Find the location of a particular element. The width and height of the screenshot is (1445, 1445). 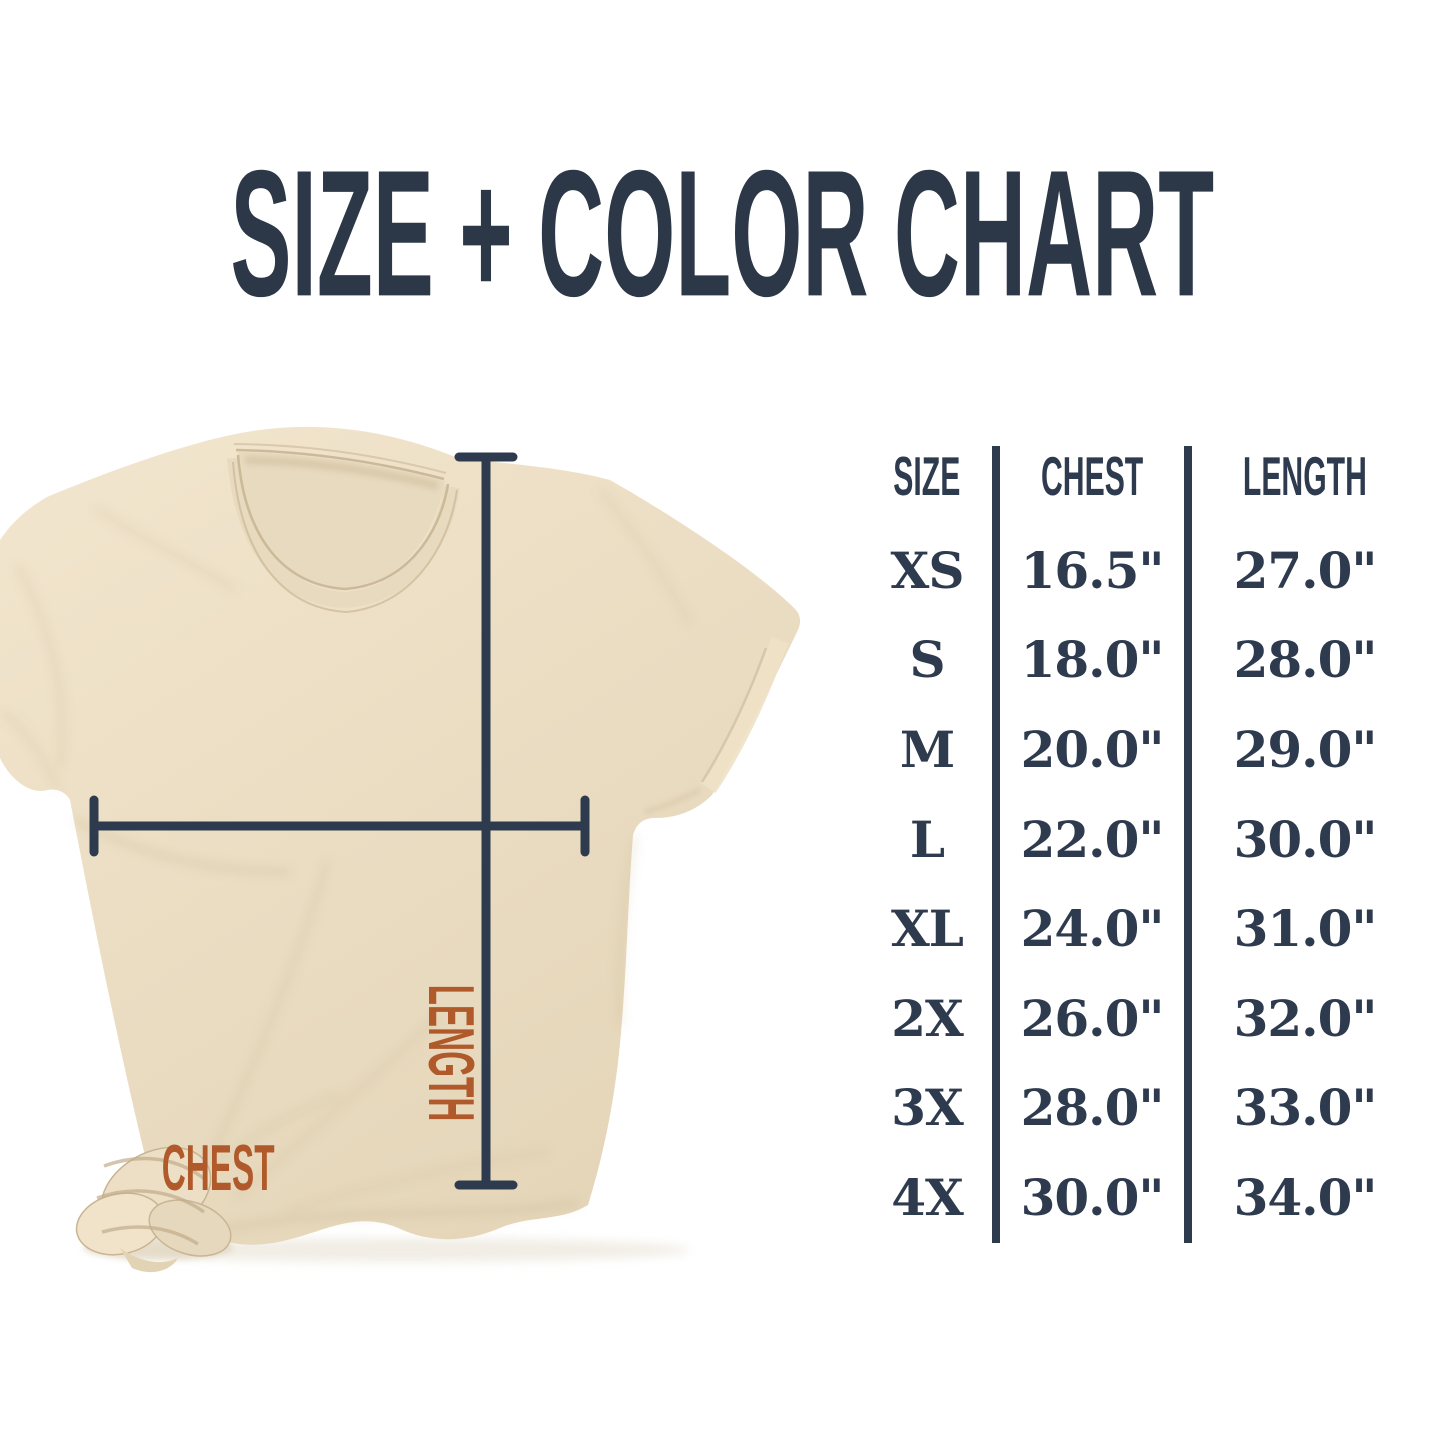

collar-band-outer-seam is located at coordinates (345, 537).